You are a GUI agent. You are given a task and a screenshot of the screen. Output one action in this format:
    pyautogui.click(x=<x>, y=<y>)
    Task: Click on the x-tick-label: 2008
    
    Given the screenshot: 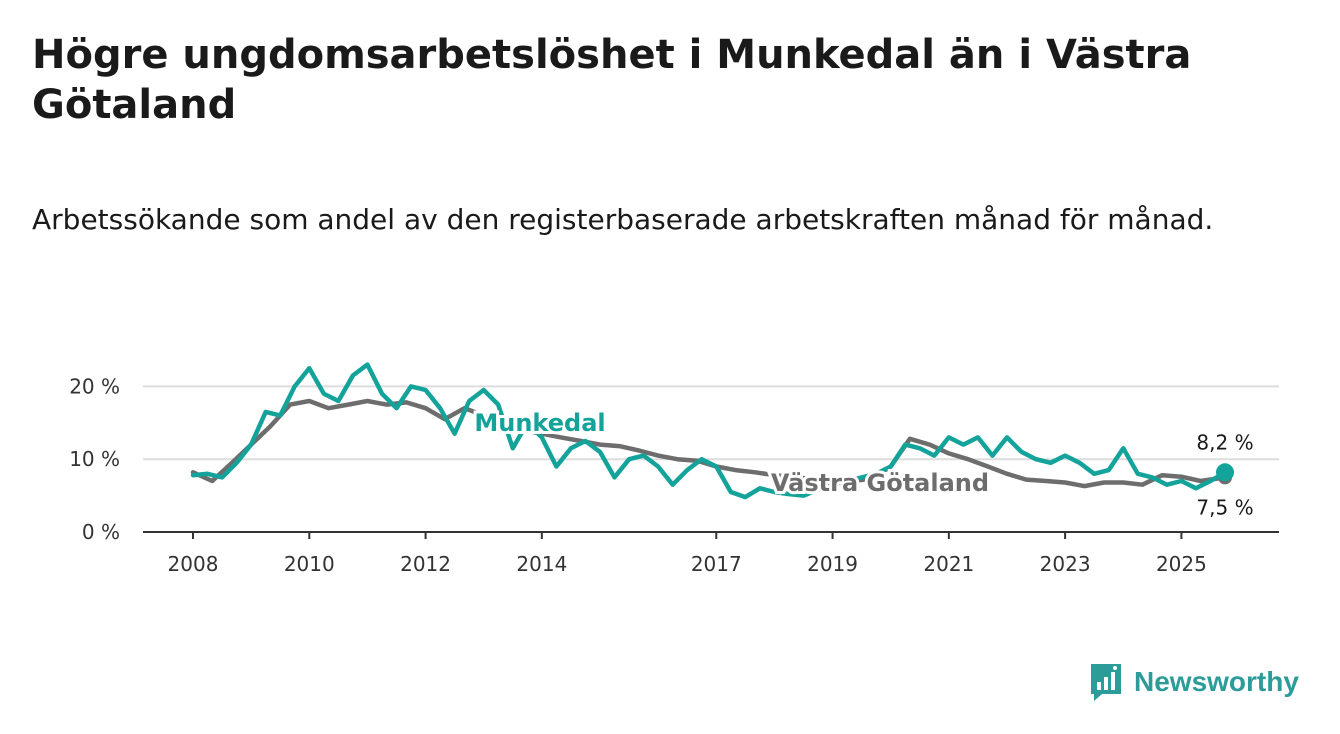 What is the action you would take?
    pyautogui.click(x=193, y=564)
    